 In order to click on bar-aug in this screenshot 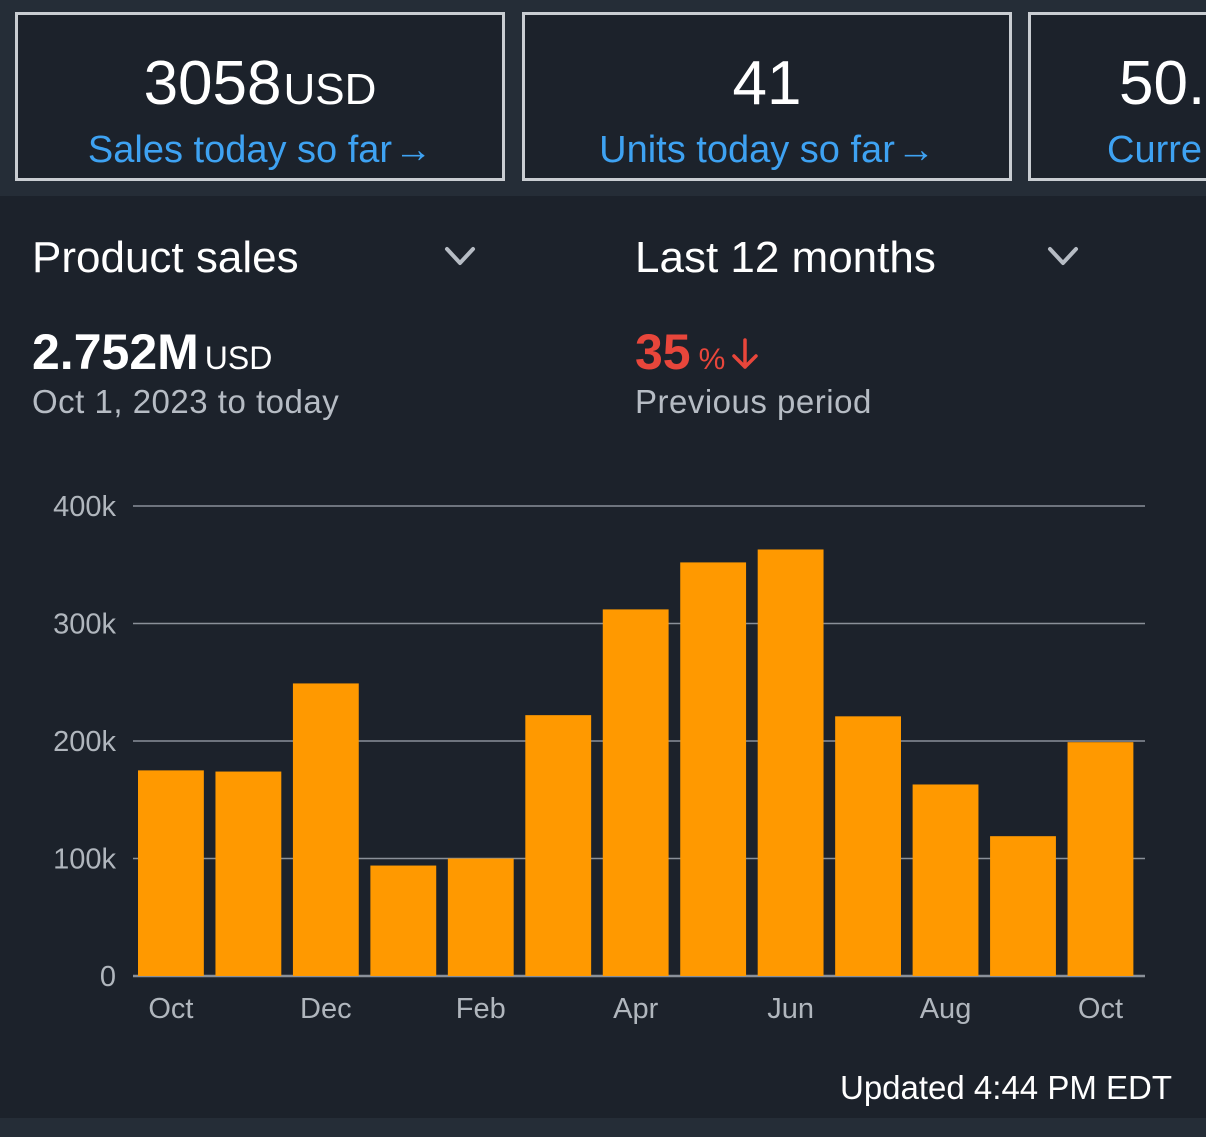, I will do `click(945, 880)`.